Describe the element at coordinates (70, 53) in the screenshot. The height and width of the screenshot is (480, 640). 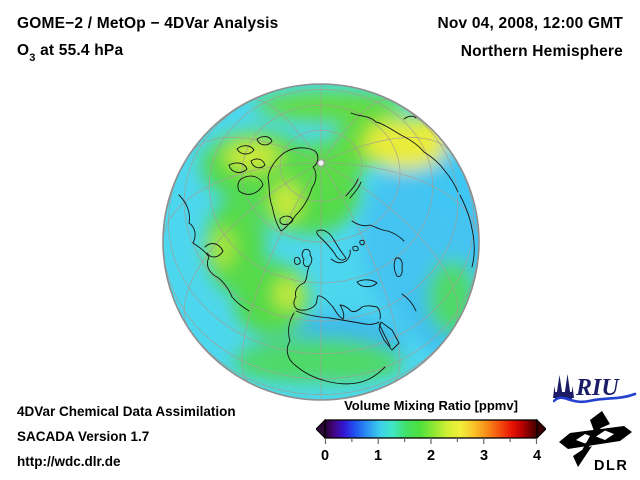
I see `species-level-label: O3 at 55.4 hPa` at that location.